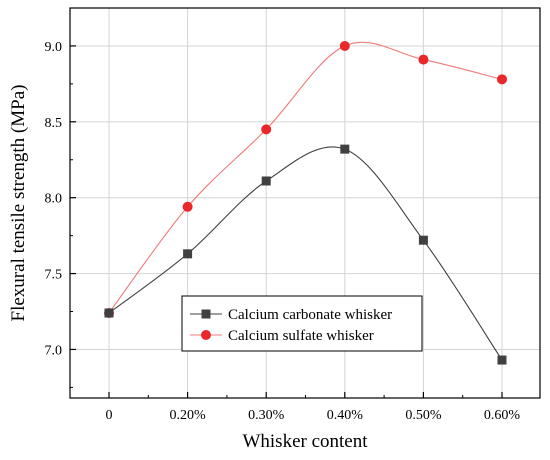 Image resolution: width=550 pixels, height=460 pixels. I want to click on y-axis-title: Flexural tensile strength (MPa), so click(18, 203).